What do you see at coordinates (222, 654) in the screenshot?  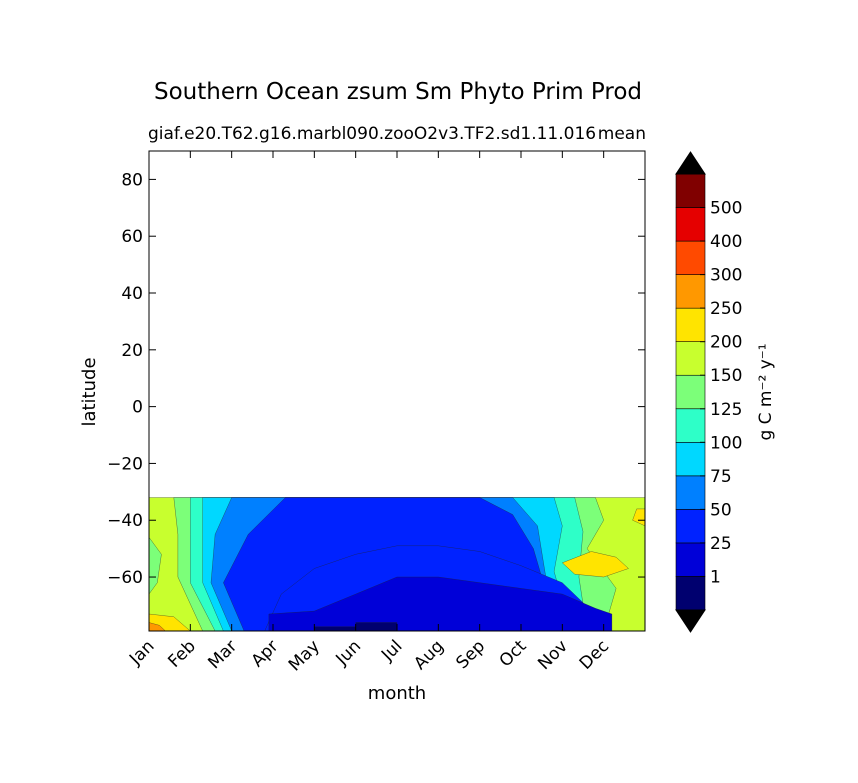 I see `x-tick-label: Mar` at bounding box center [222, 654].